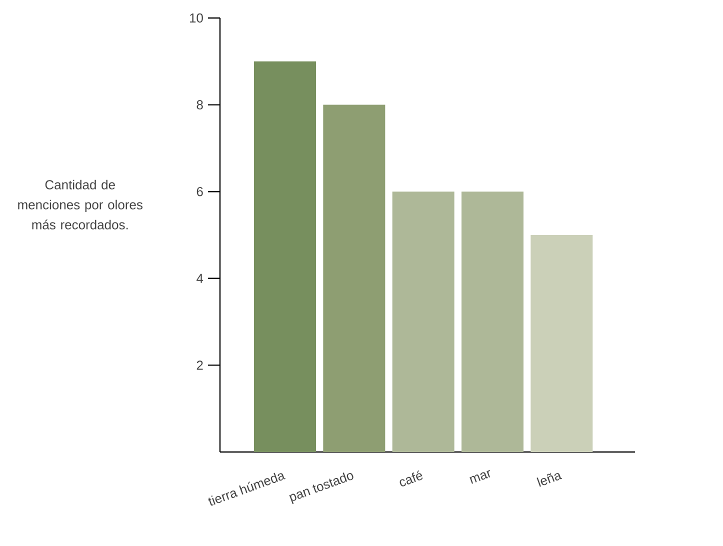  I want to click on y-tick-label: 6, so click(199, 191).